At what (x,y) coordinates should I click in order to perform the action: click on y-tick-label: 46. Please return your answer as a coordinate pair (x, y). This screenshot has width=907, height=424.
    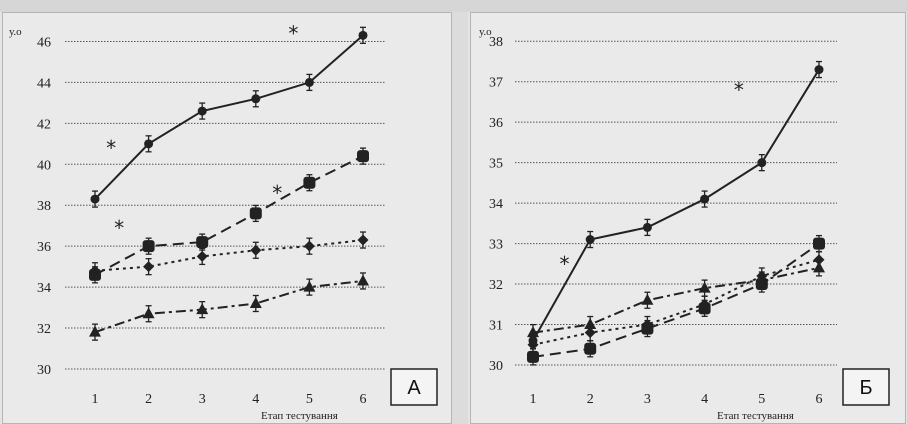
    Looking at the image, I should click on (44, 42).